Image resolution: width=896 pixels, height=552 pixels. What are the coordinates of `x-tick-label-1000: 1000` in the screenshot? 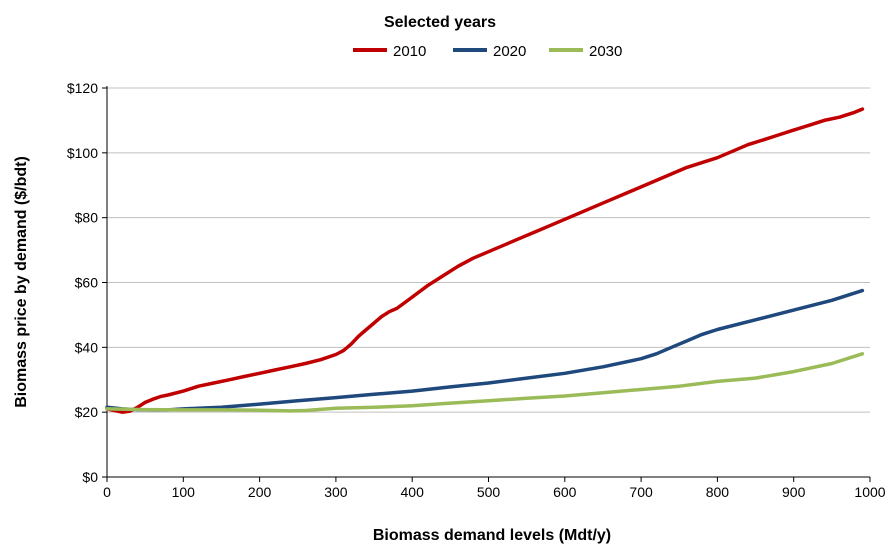 It's located at (869, 492).